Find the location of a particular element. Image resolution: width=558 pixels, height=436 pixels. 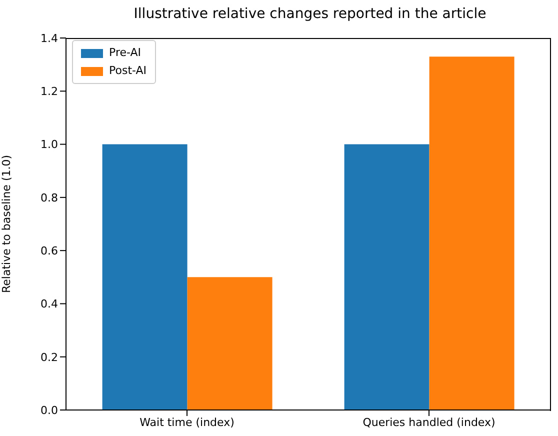

chart-title: Illustrative relative changes reported in the article is located at coordinates (310, 14).